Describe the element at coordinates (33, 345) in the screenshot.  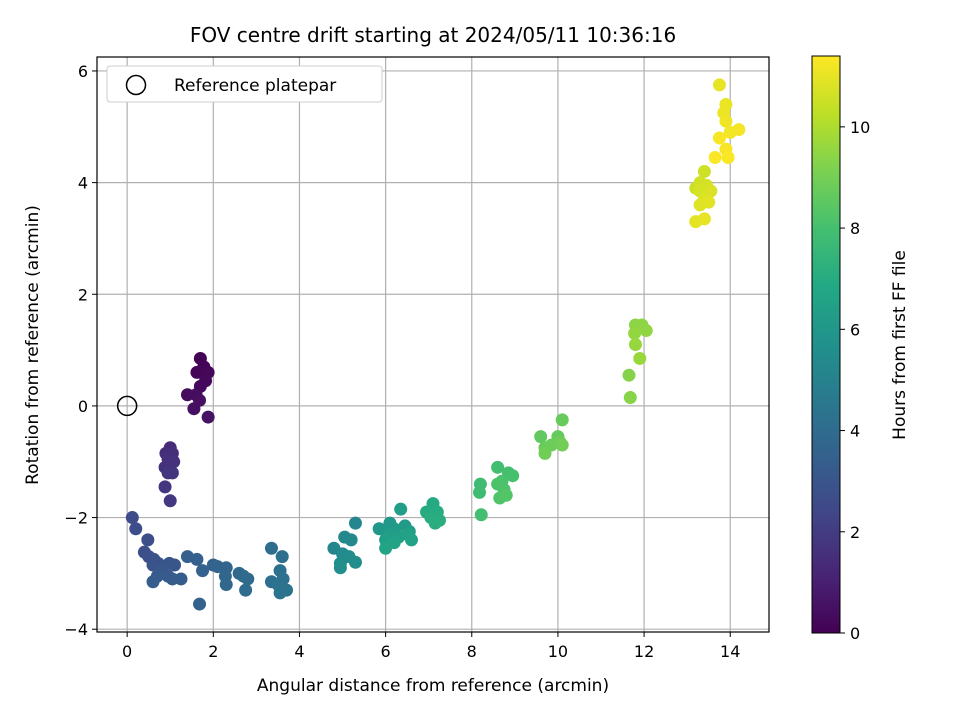
I see `y-axis-label: Rotation from reference (arcmin)` at that location.